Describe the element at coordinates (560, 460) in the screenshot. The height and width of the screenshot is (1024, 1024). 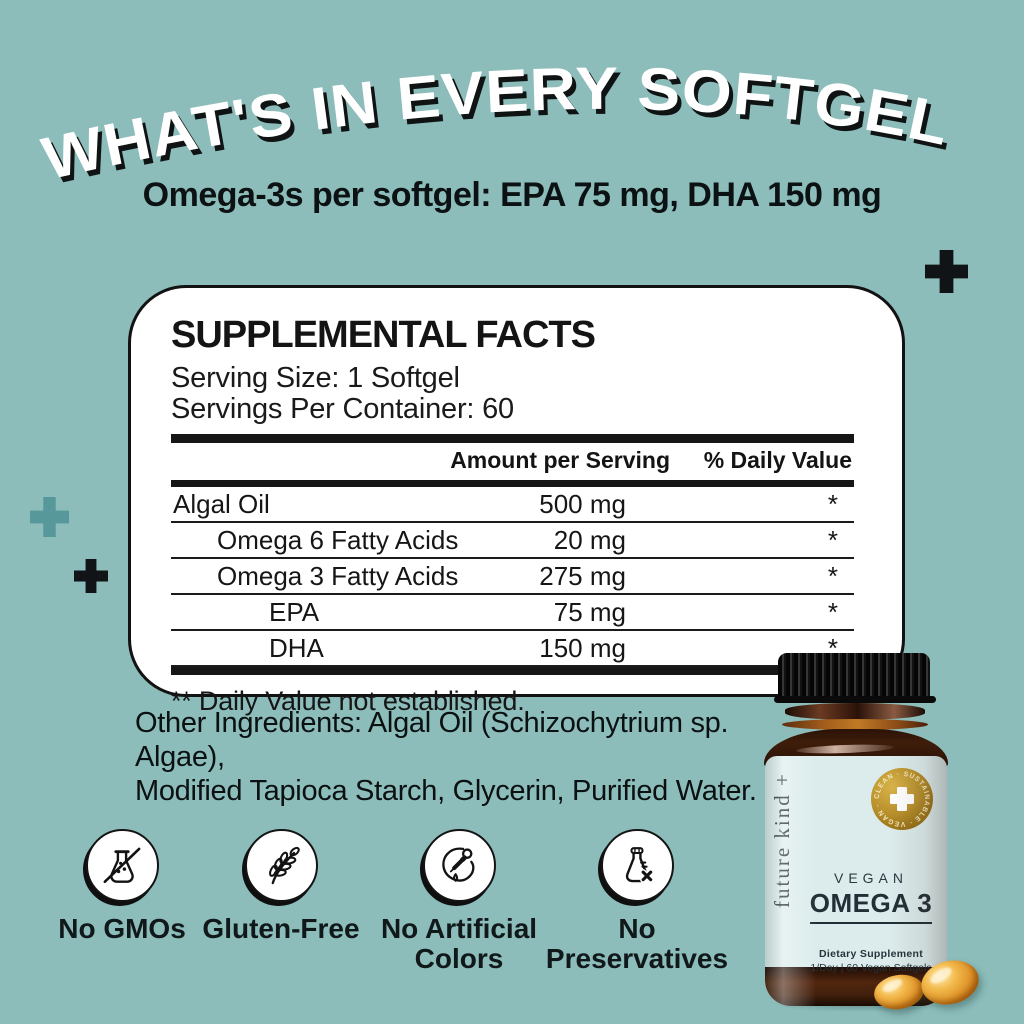
I see `column-header-amount: Amount per Serving` at that location.